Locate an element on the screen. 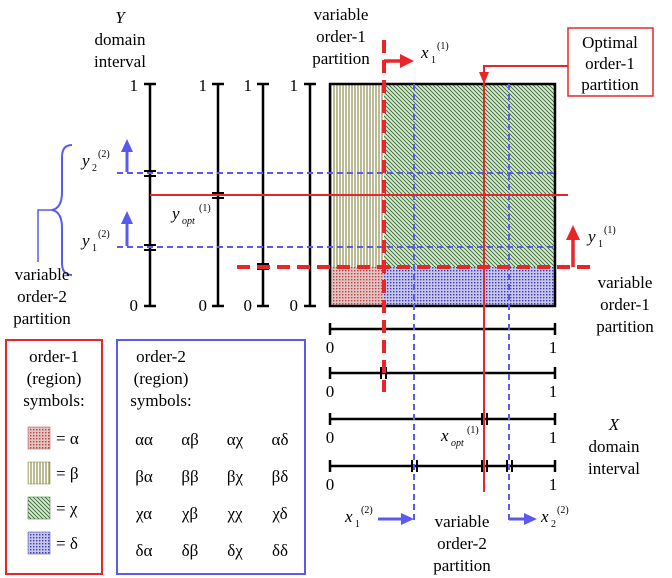 This screenshot has height=578, width=672. symbol-y1-order1: y 1 (1) is located at coordinates (601, 237).